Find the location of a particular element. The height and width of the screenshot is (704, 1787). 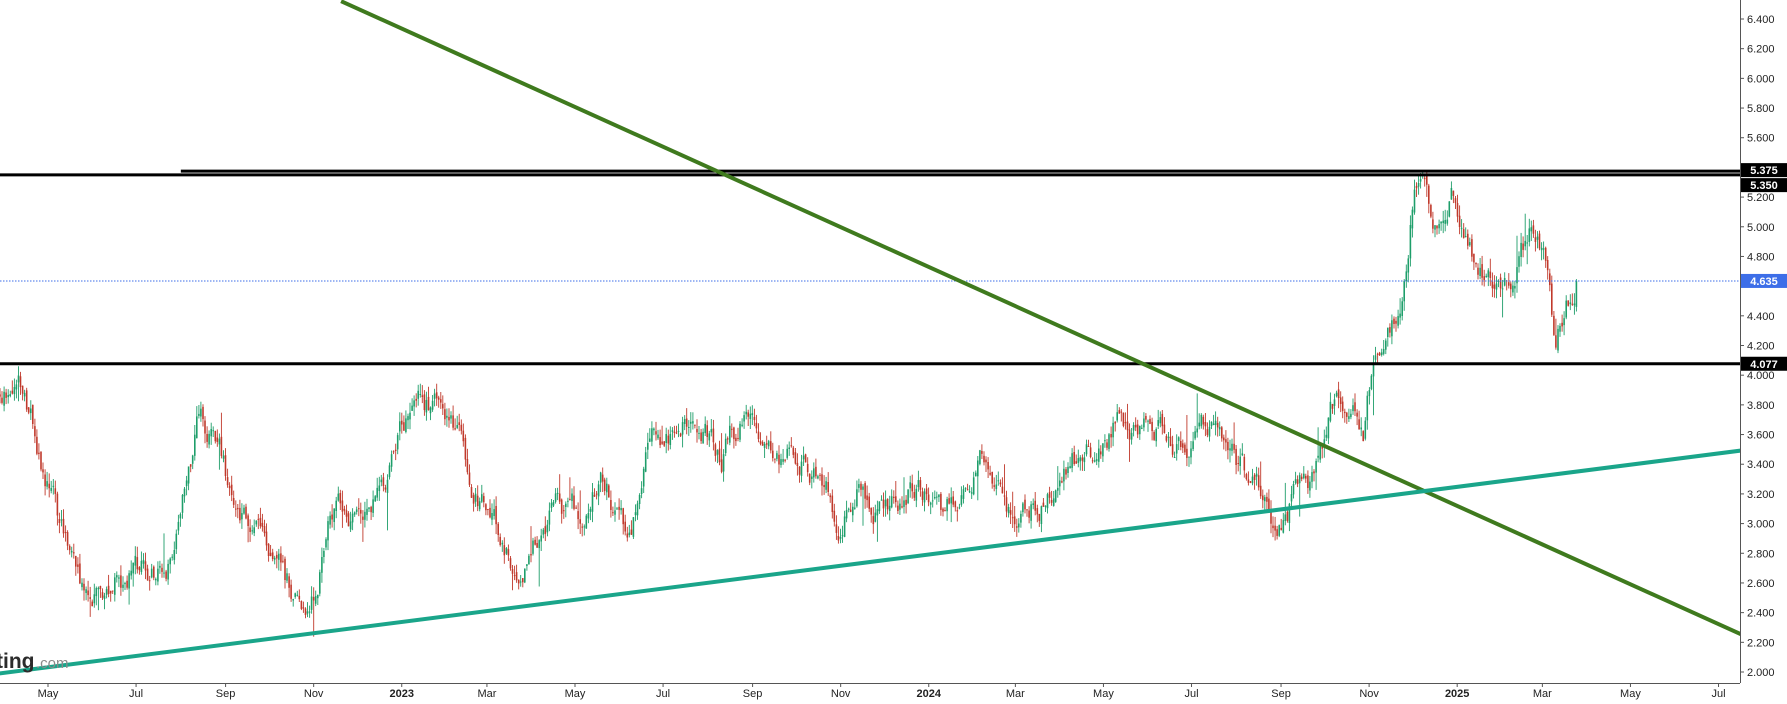

x-tick-label: Sep is located at coordinates (753, 694).